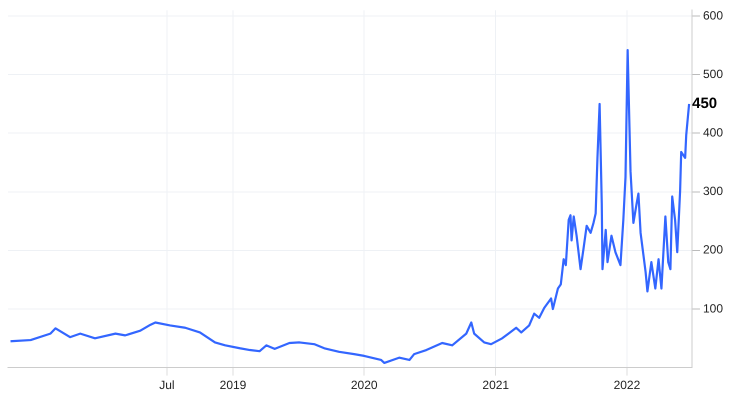 Image resolution: width=730 pixels, height=400 pixels. Describe the element at coordinates (705, 103) in the screenshot. I see `annotation: 450` at that location.